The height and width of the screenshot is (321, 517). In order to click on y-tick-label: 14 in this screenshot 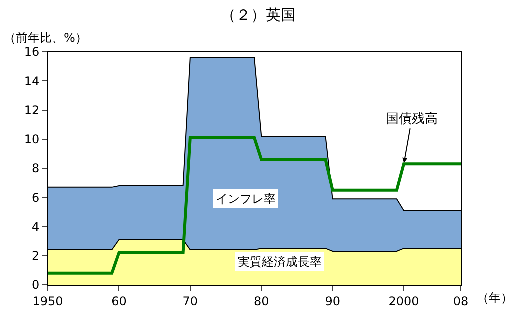, I will do `click(32, 81)`.